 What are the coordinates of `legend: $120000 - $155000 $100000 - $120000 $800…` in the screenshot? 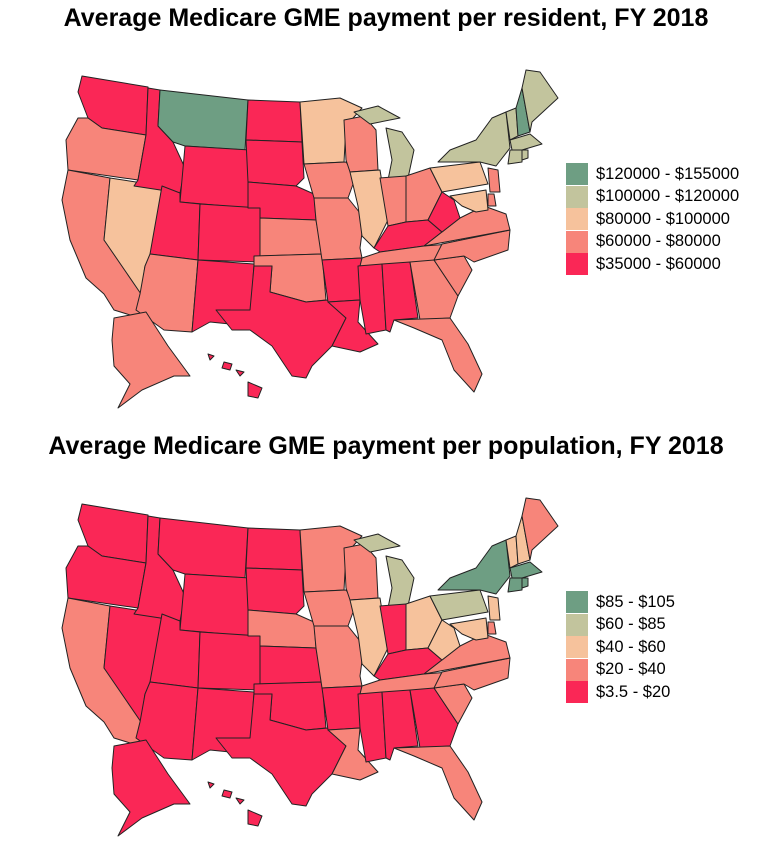 It's located at (652, 219).